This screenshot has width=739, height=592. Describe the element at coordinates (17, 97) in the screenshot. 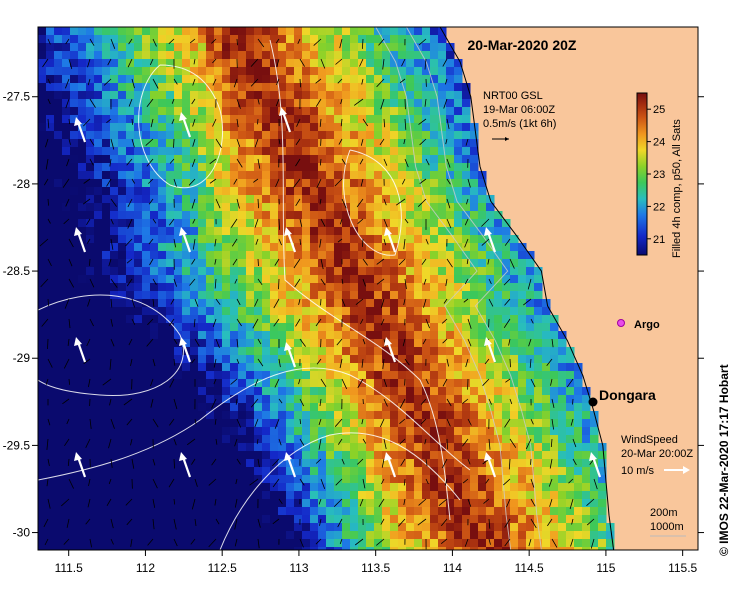

I see `y-tick-label: -27.5` at that location.